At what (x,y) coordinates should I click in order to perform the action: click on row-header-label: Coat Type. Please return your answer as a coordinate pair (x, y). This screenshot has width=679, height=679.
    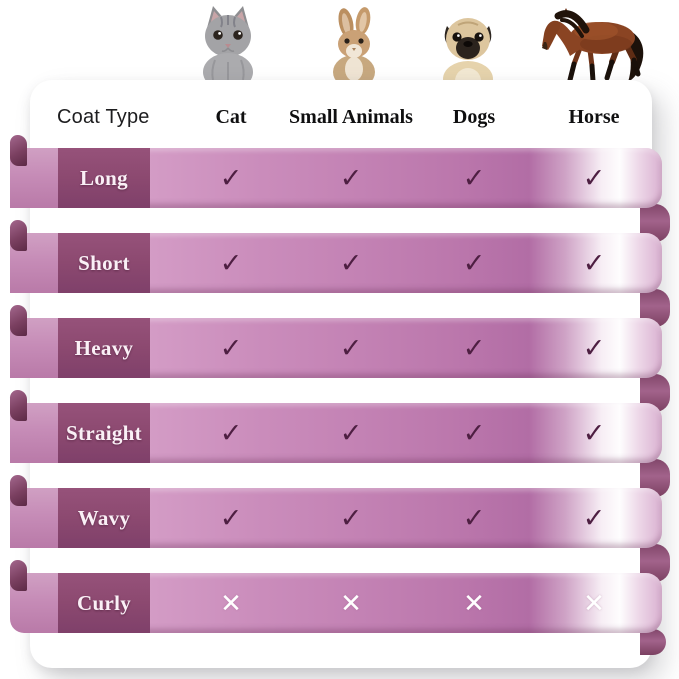
    Looking at the image, I should click on (103, 117).